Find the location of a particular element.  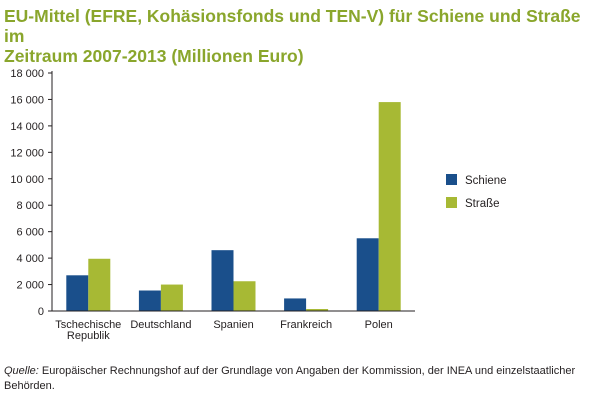

y-tick-label: 6 000 is located at coordinates (30, 233).